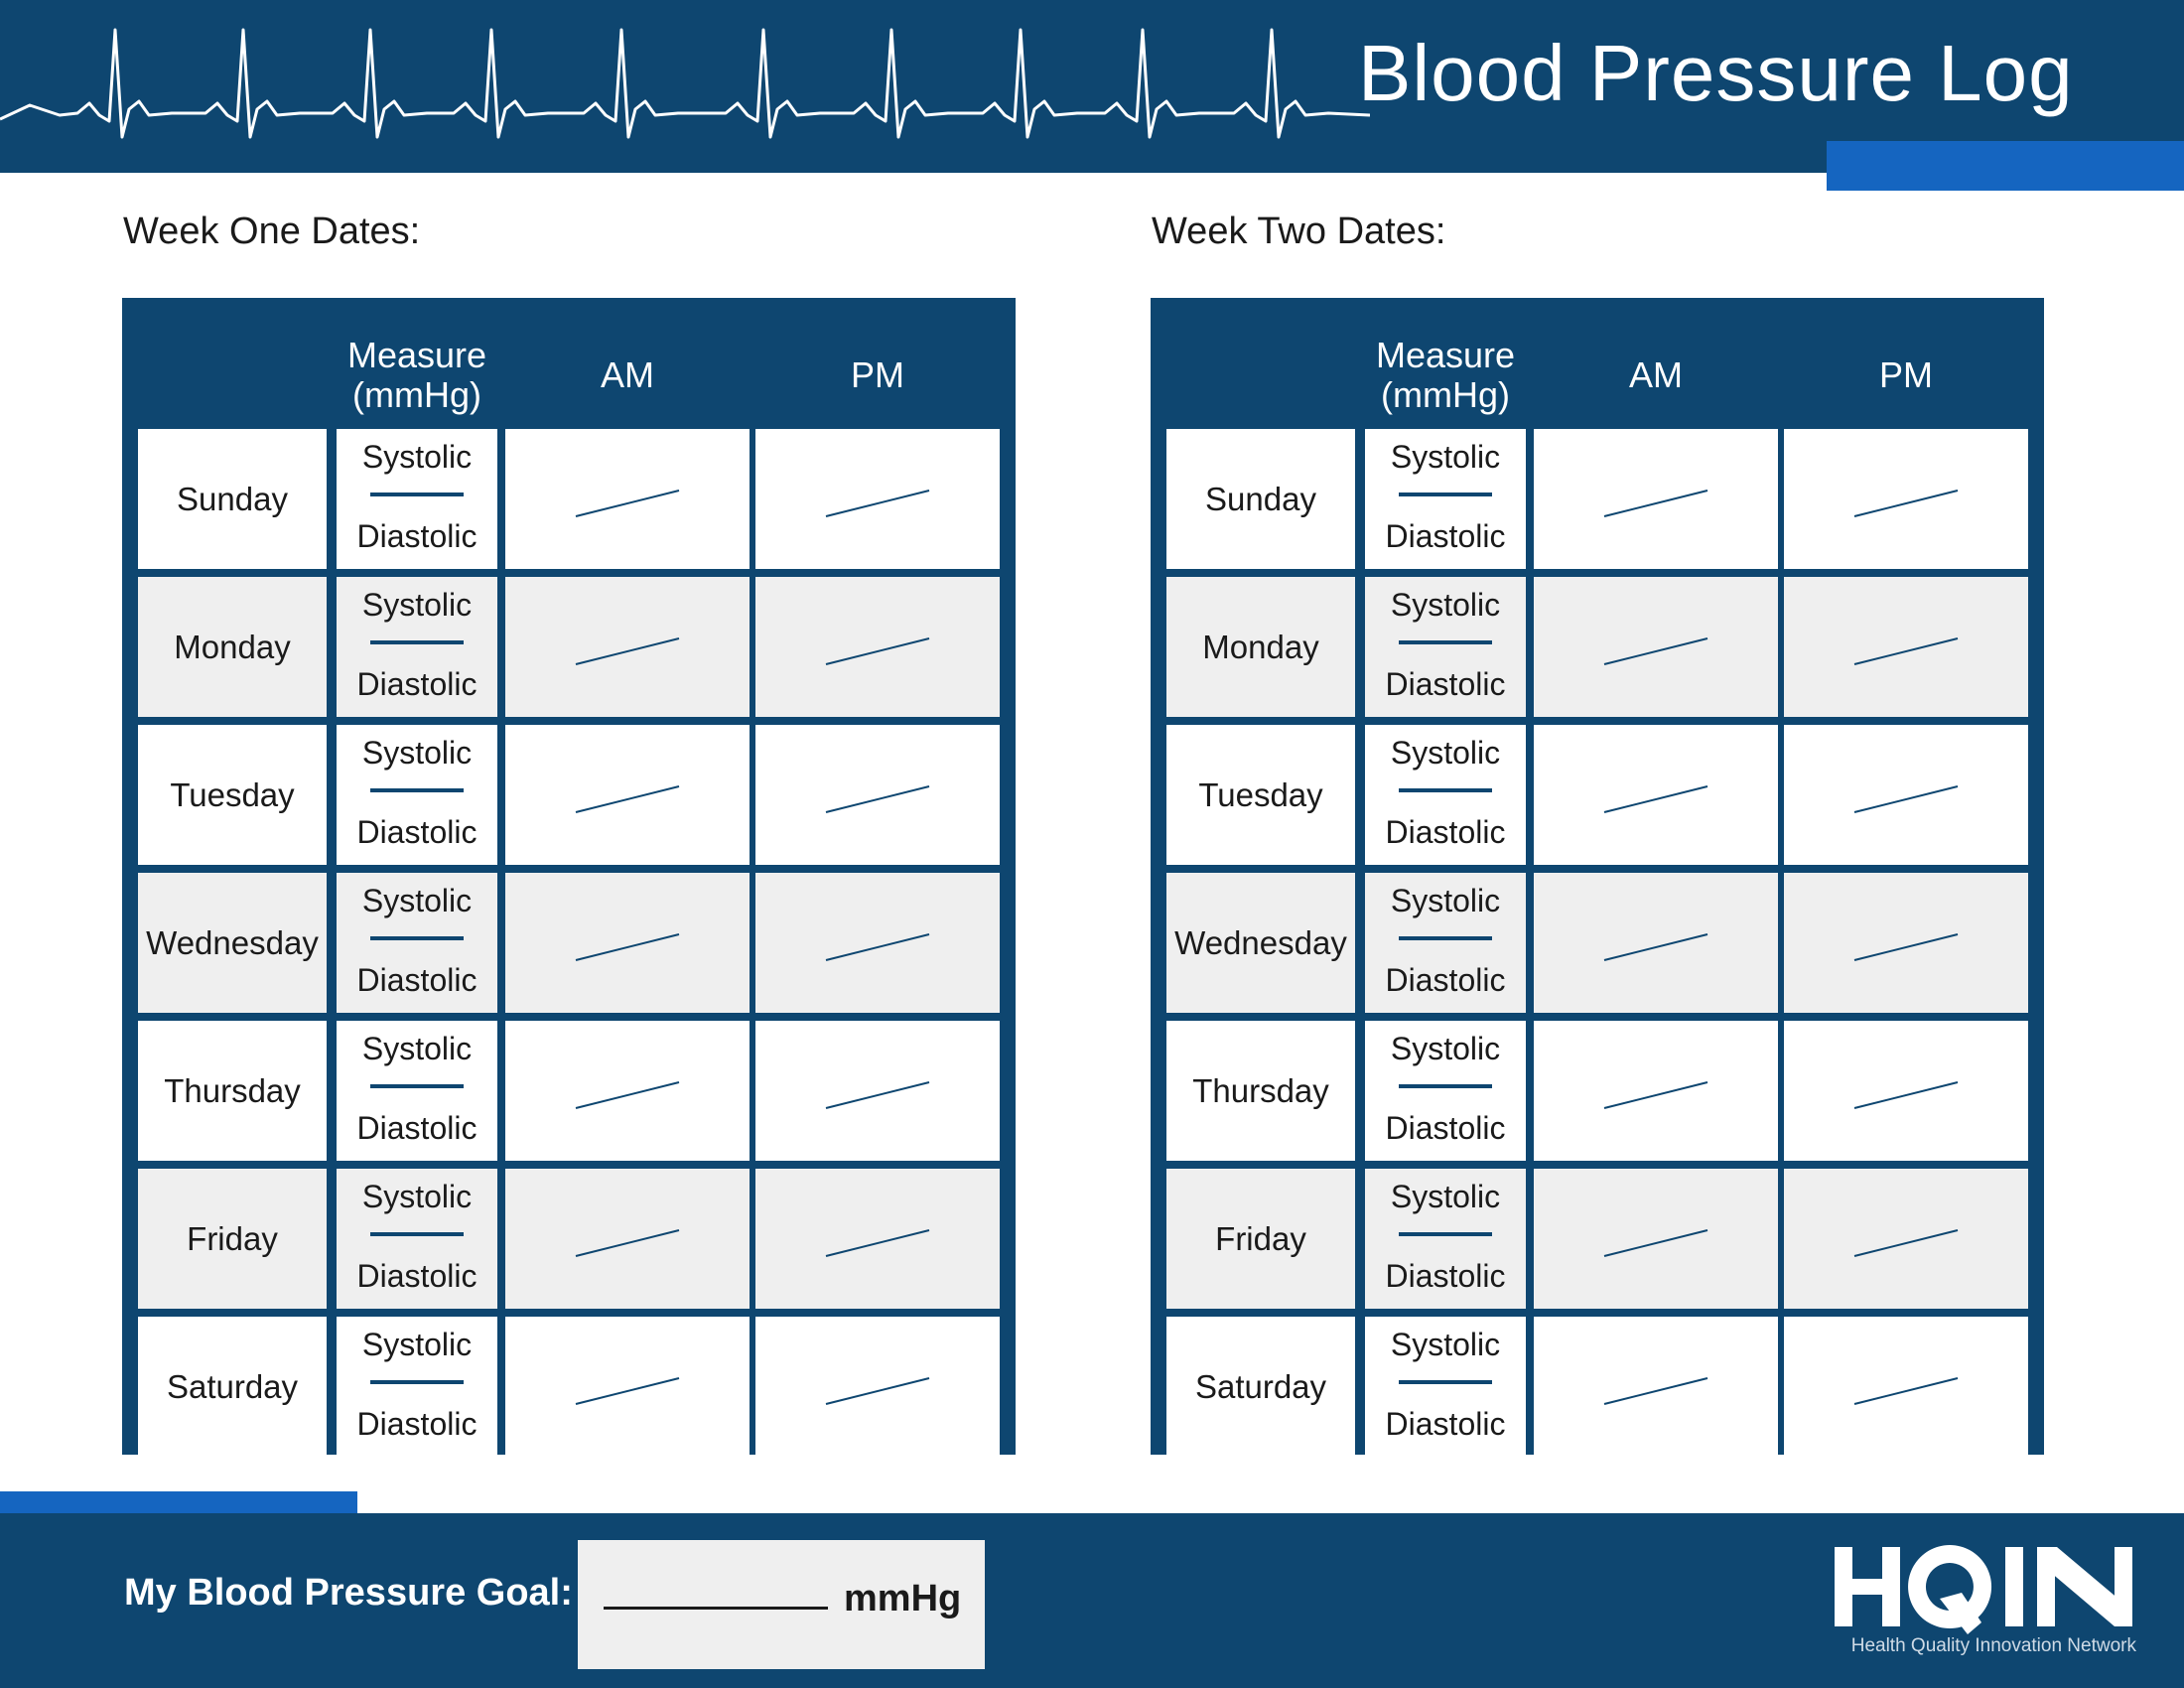  What do you see at coordinates (716, 1608) in the screenshot?
I see `goal-blank-line` at bounding box center [716, 1608].